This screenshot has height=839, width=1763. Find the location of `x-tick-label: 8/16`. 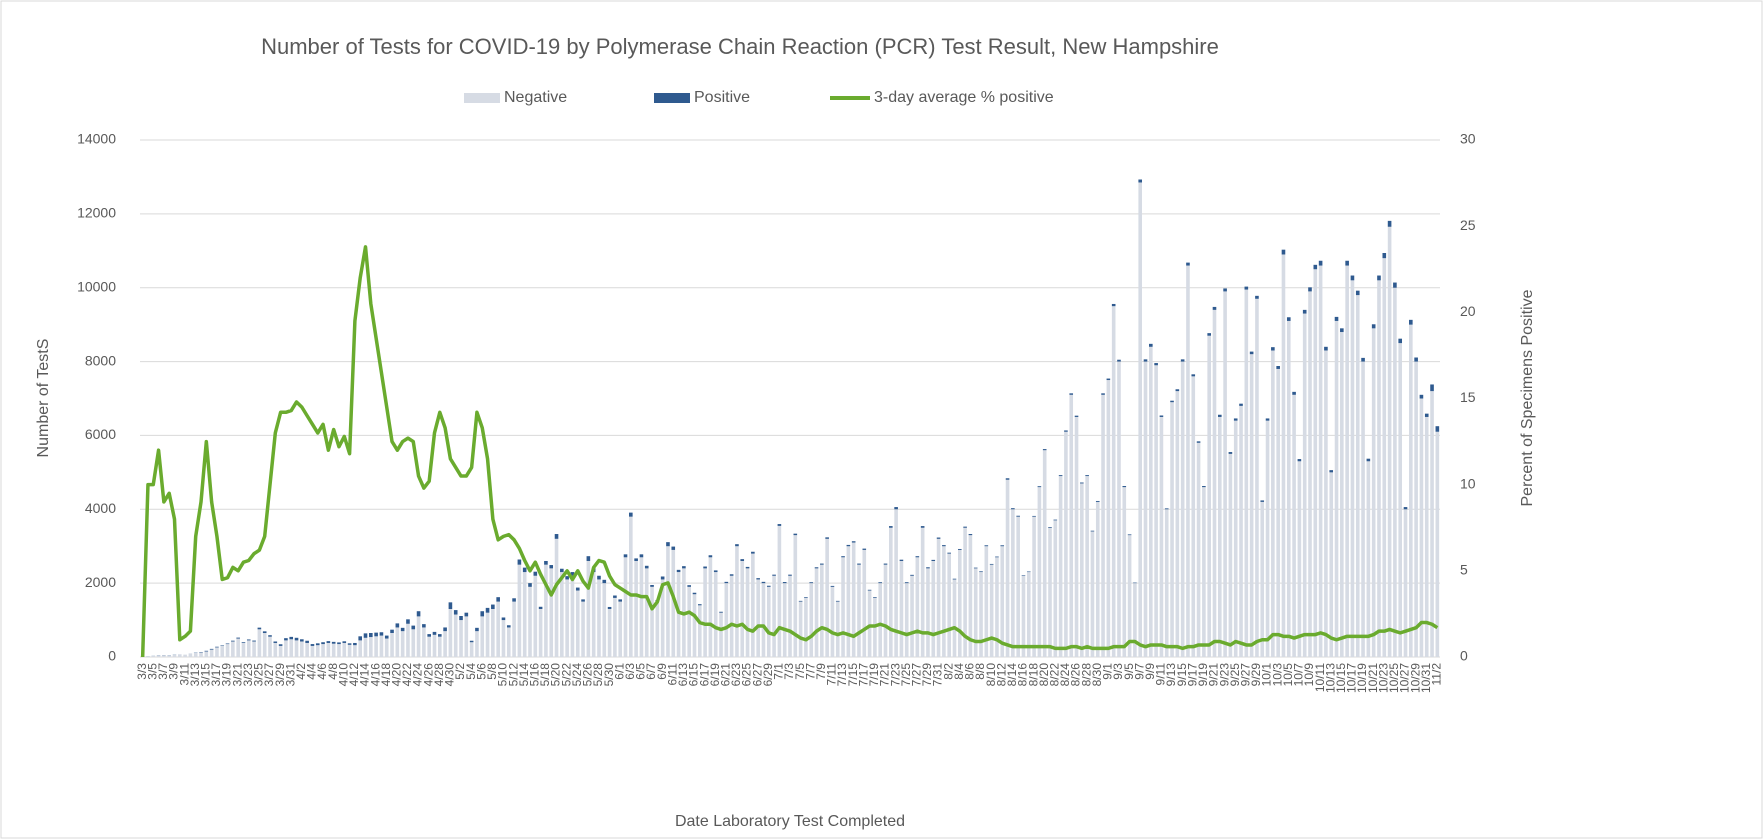

x-tick-label: 8/16 is located at coordinates (1023, 675).